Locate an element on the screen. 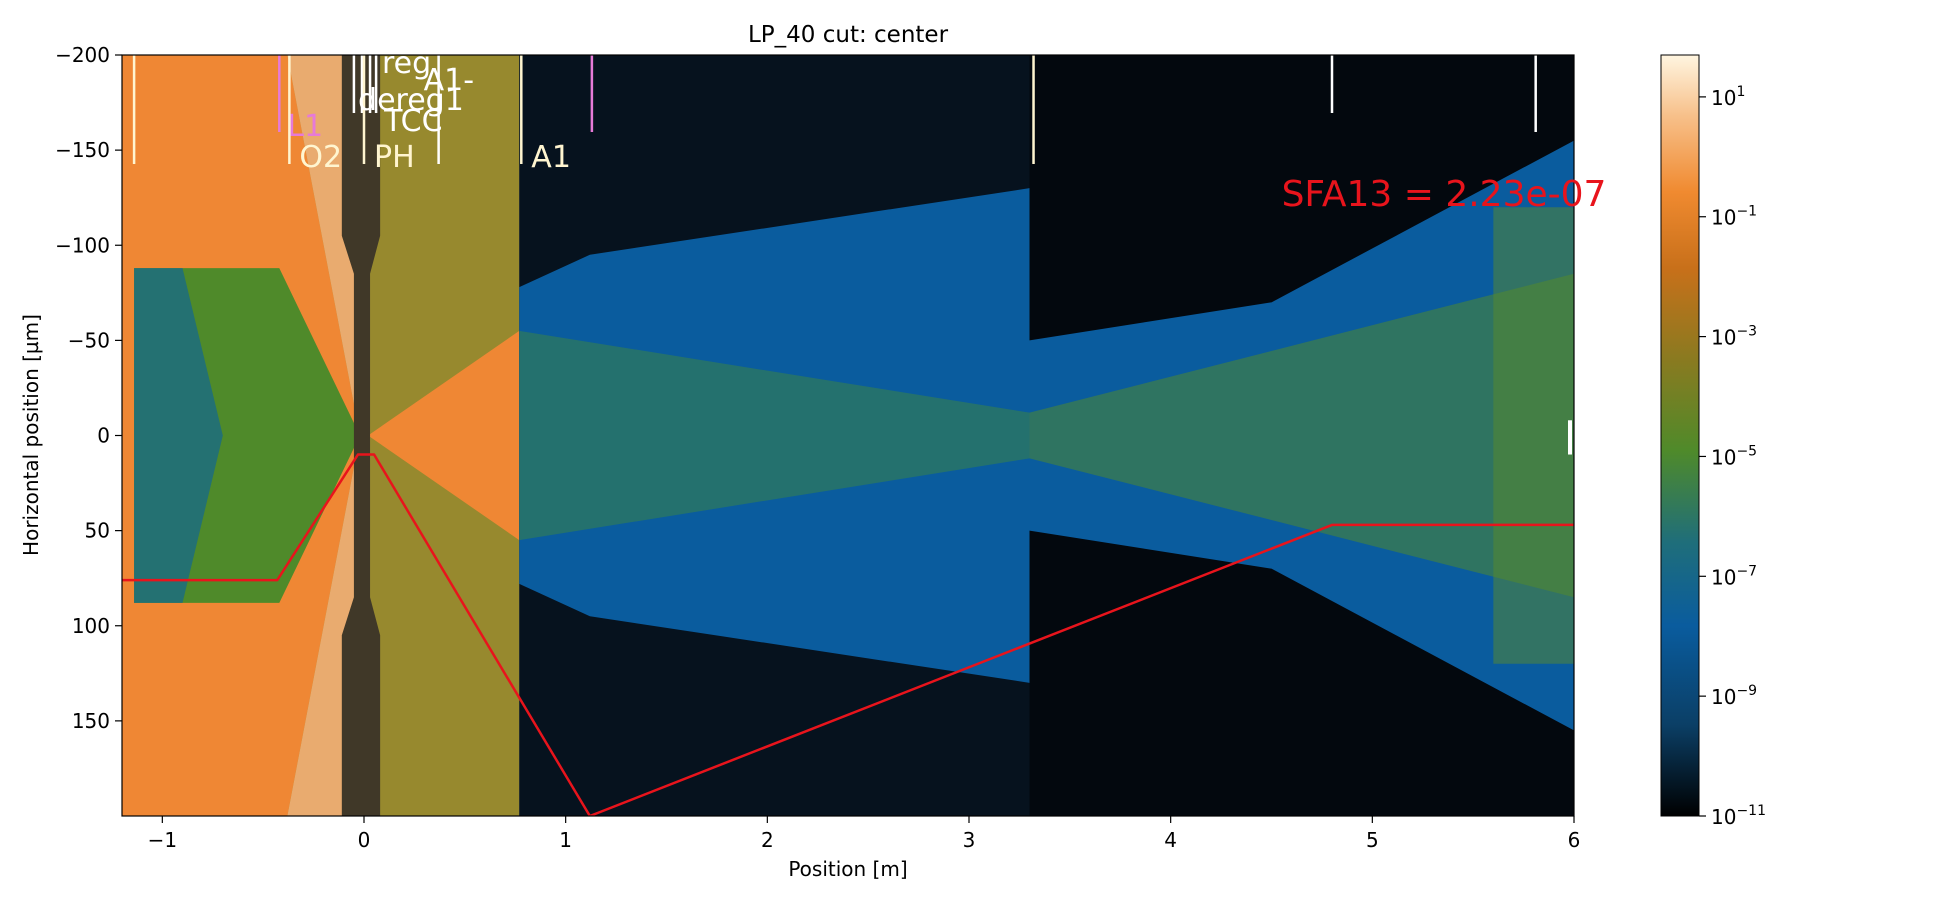 The image size is (1950, 904). element-label-tcc-7: TCC is located at coordinates (412, 121).